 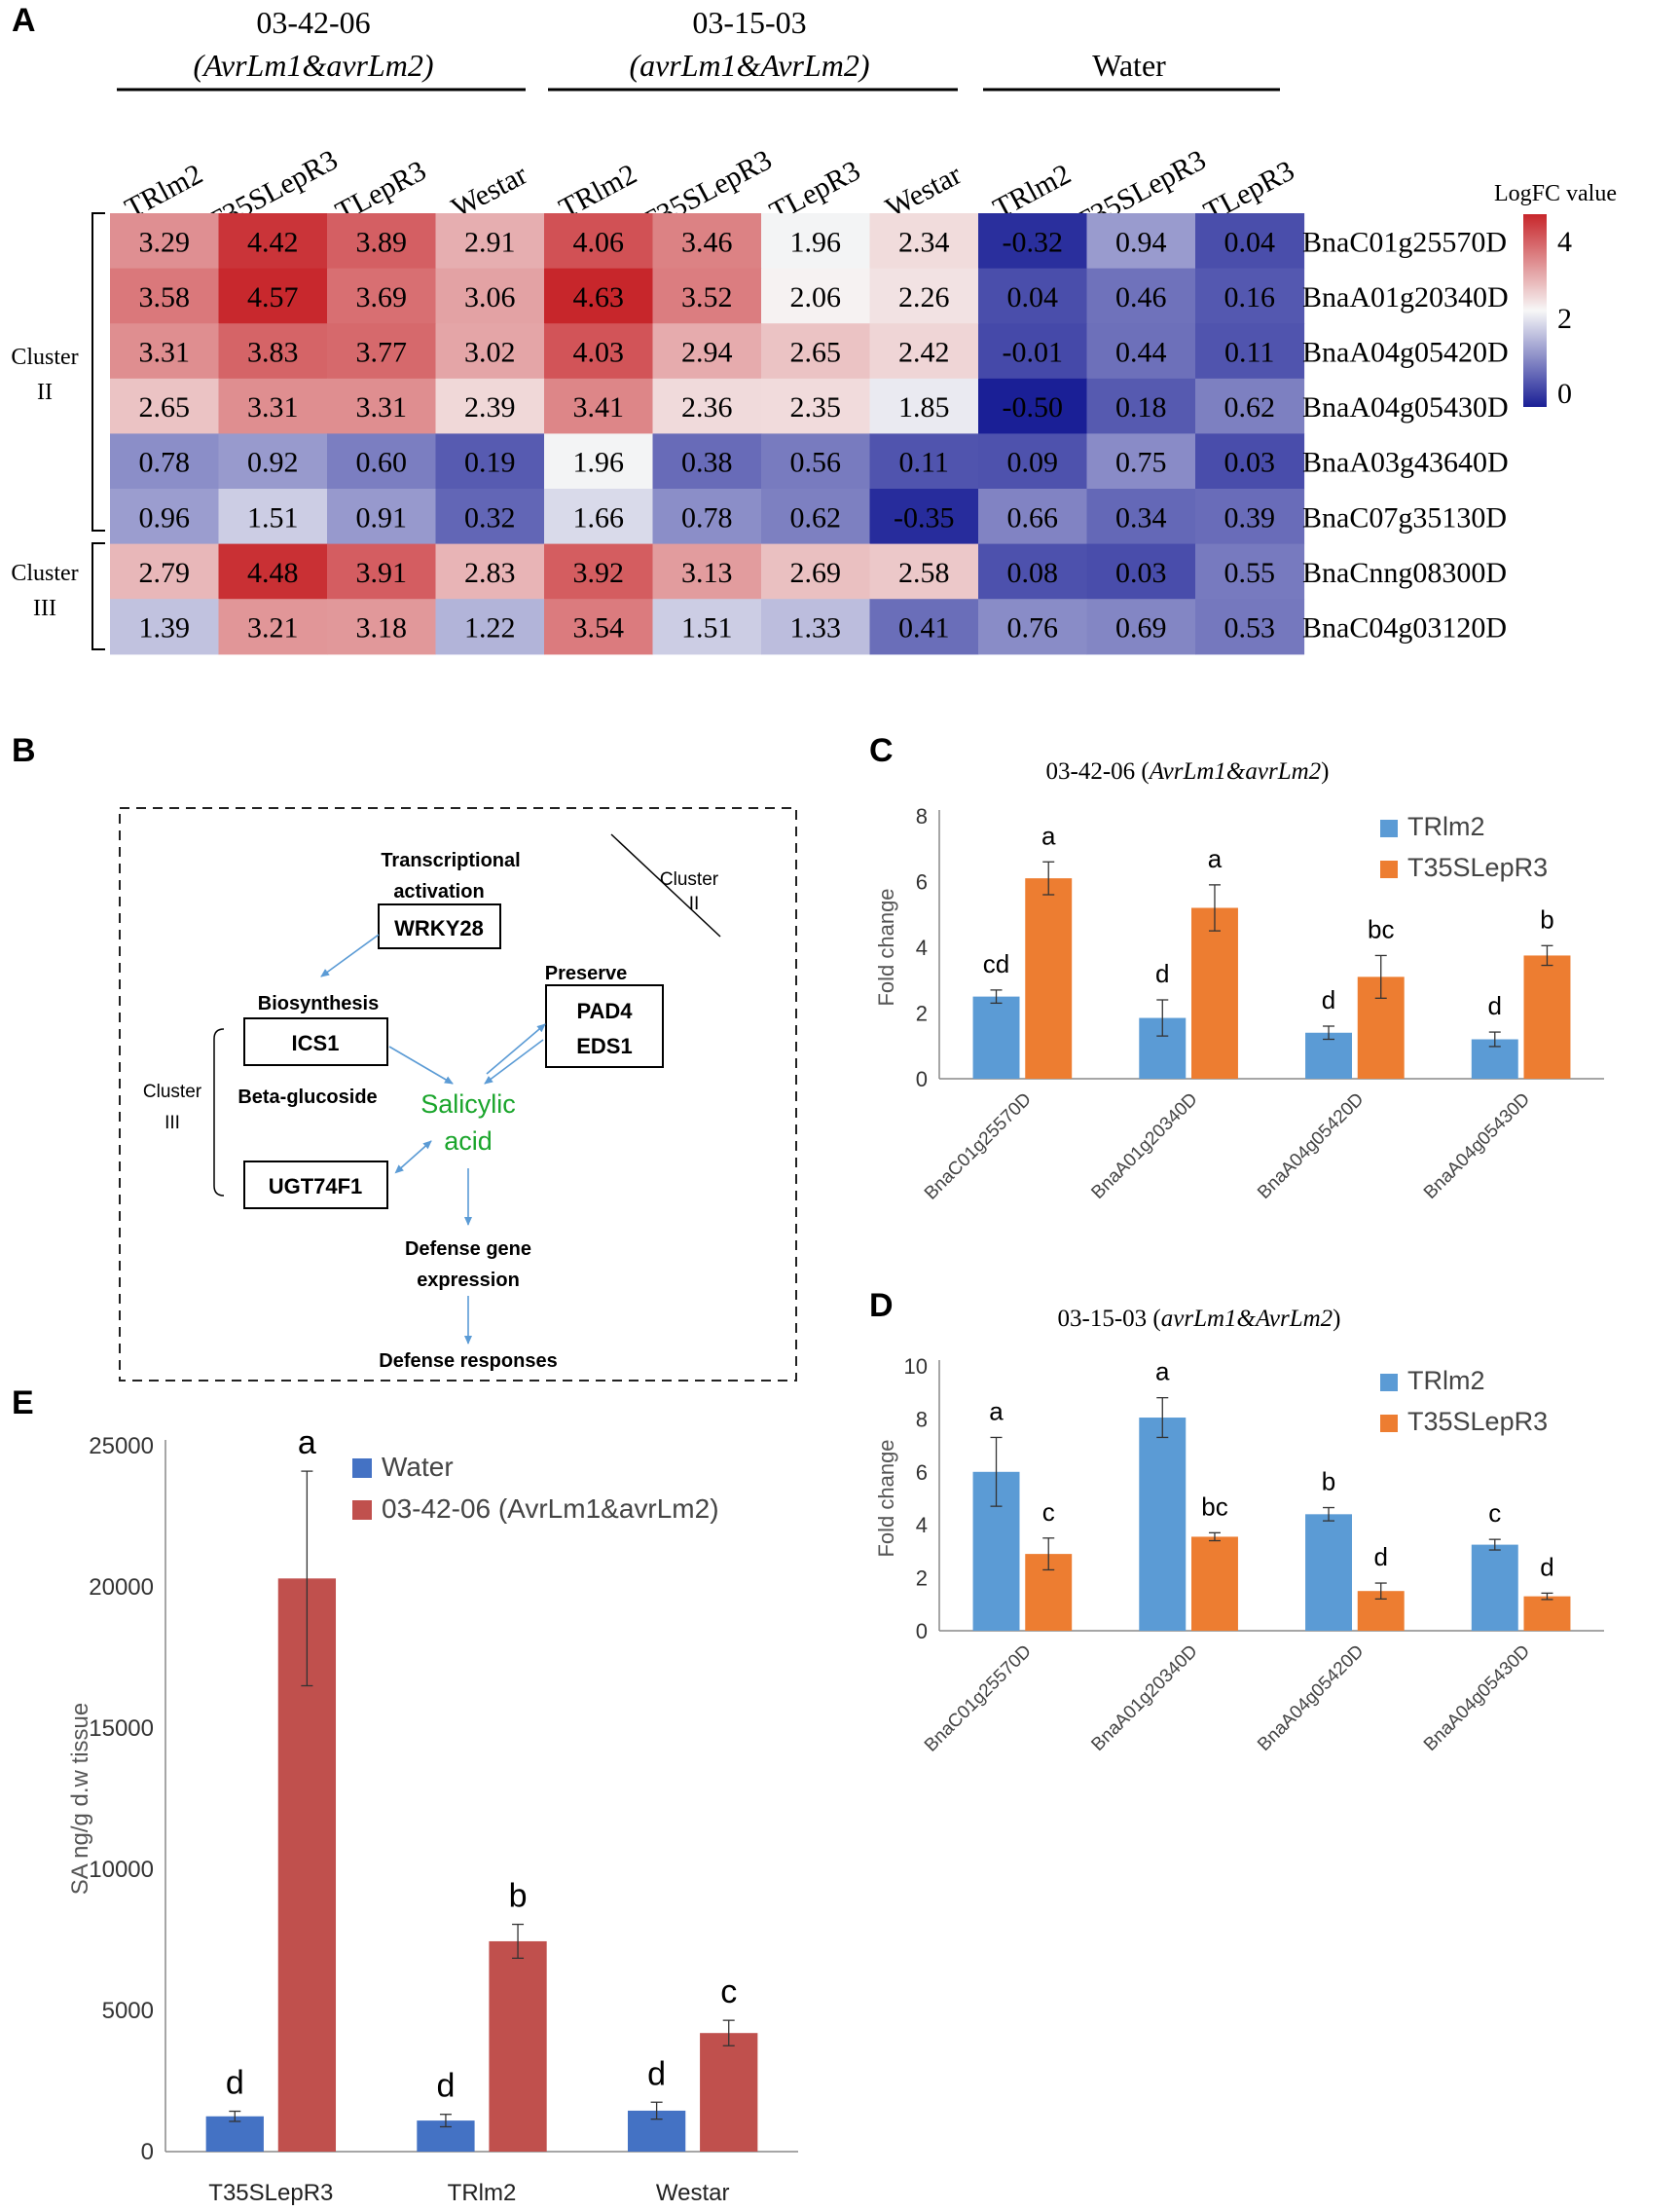 I want to click on x-tick-label: Westar, so click(x=693, y=2193).